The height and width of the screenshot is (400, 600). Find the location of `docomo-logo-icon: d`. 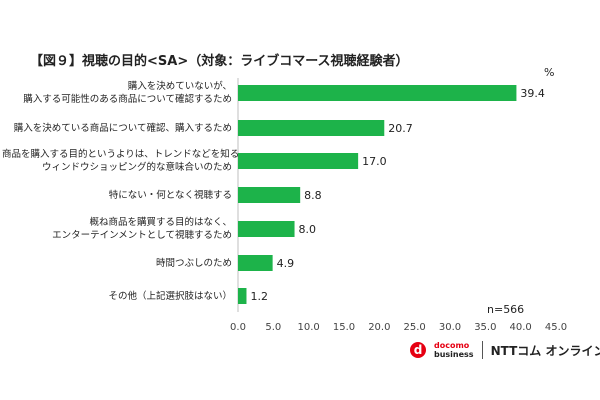

docomo-logo-icon: d is located at coordinates (418, 350).